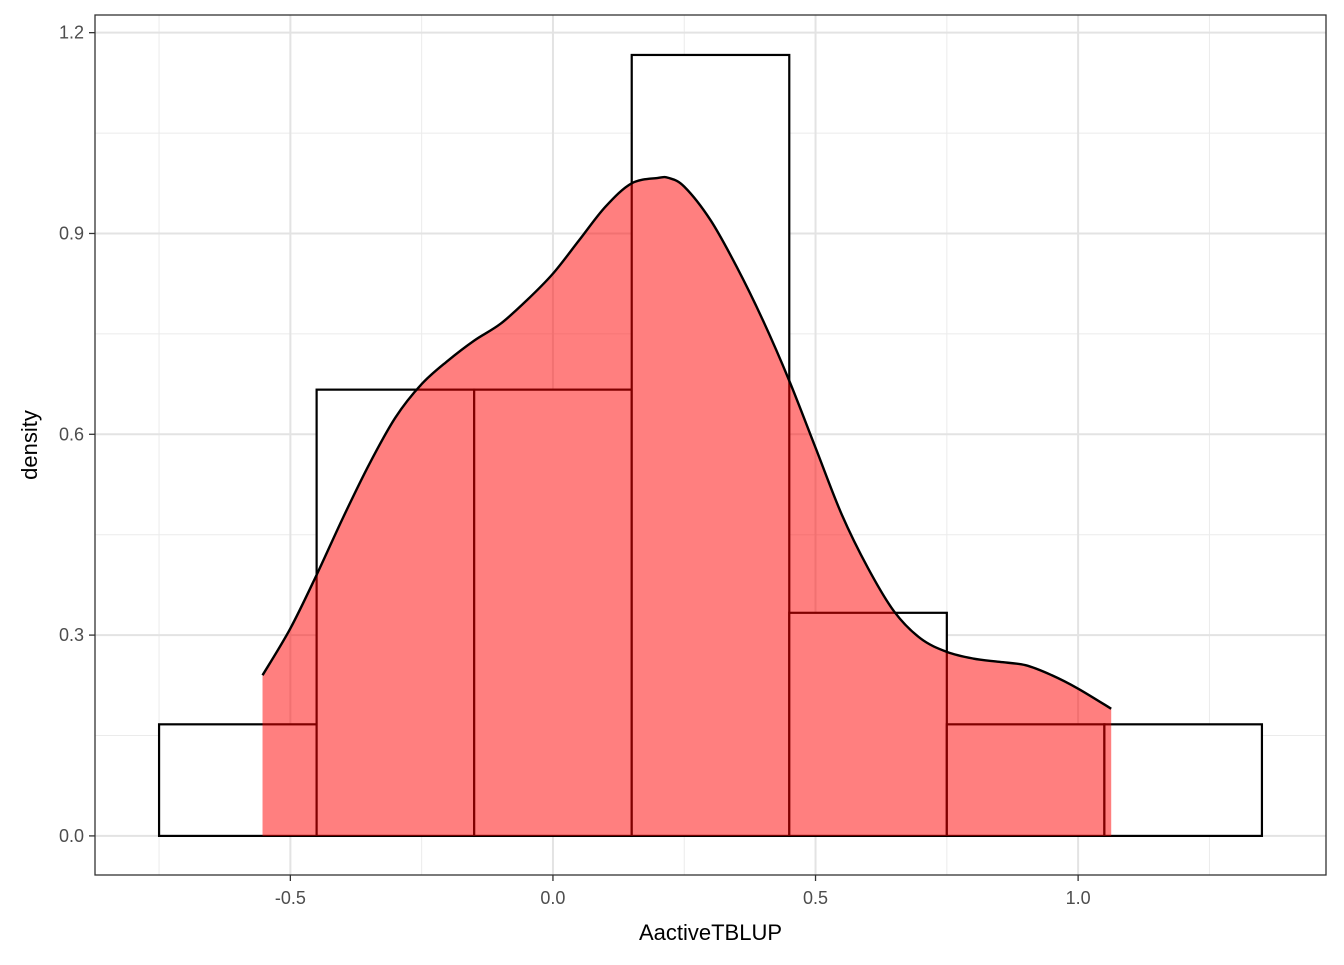 This screenshot has width=1344, height=965. I want to click on x-axis-title: AactiveTBLUP, so click(710, 932).